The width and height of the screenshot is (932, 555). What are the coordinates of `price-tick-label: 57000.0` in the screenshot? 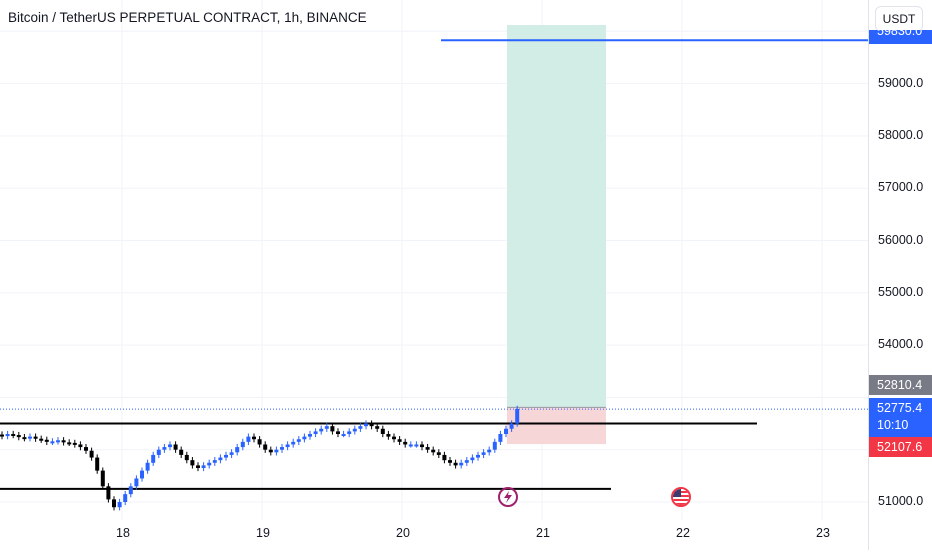 It's located at (901, 187).